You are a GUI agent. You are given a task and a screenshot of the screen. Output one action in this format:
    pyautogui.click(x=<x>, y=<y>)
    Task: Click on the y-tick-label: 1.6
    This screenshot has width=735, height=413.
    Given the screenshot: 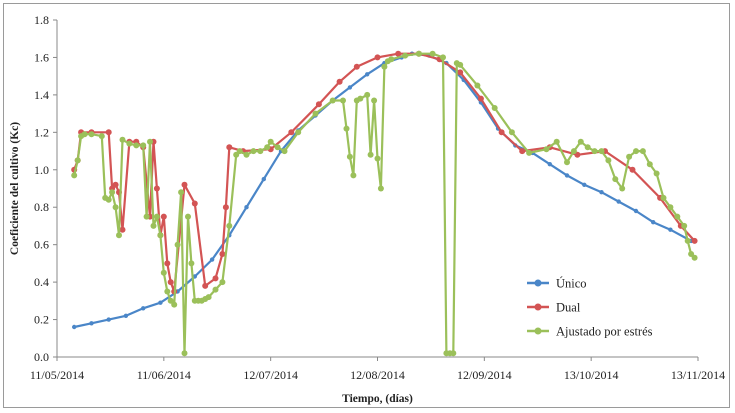 What is the action you would take?
    pyautogui.click(x=41, y=57)
    